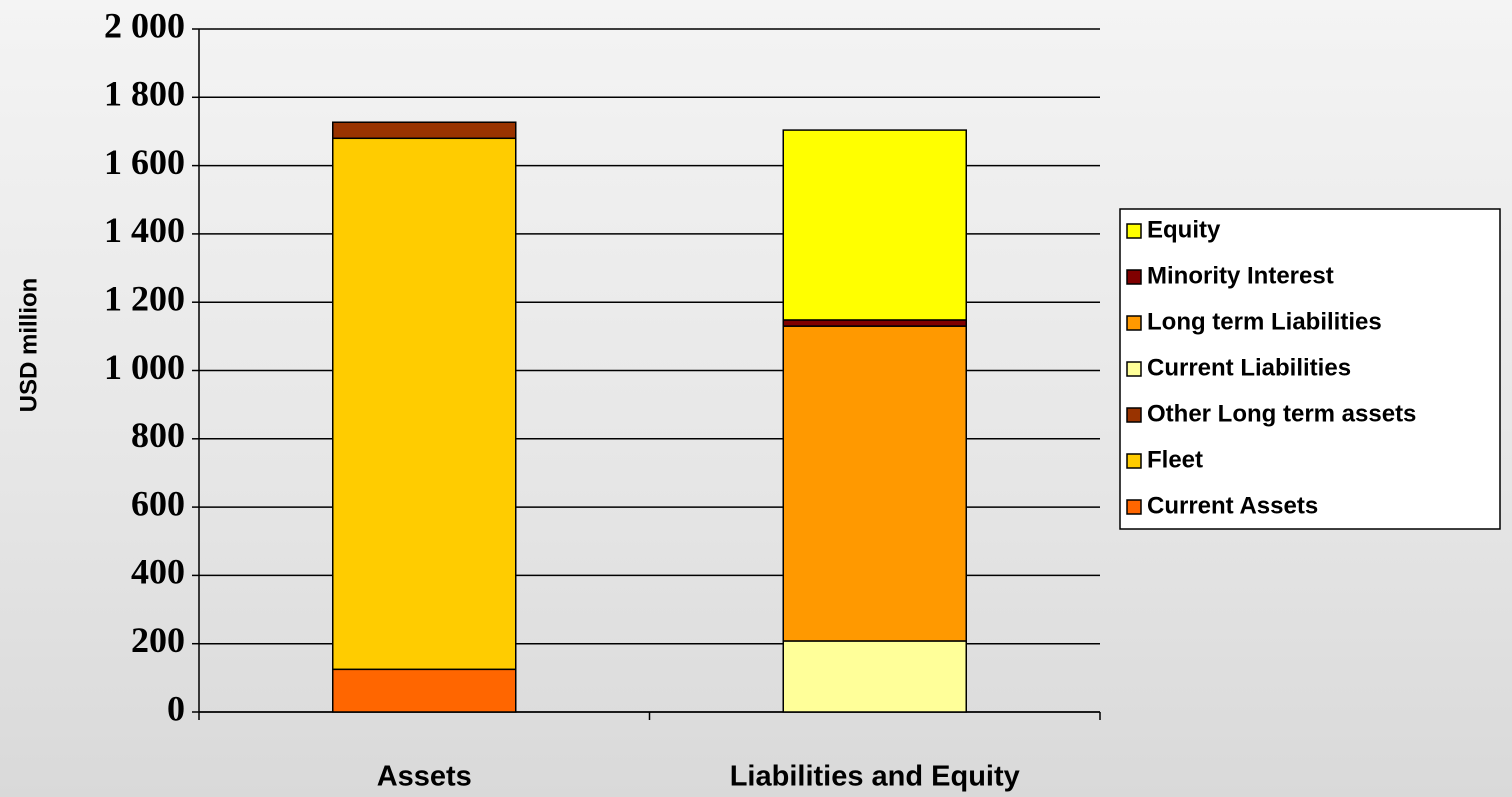 This screenshot has width=1512, height=797. I want to click on legend-label: Current Liabilities, so click(1249, 367).